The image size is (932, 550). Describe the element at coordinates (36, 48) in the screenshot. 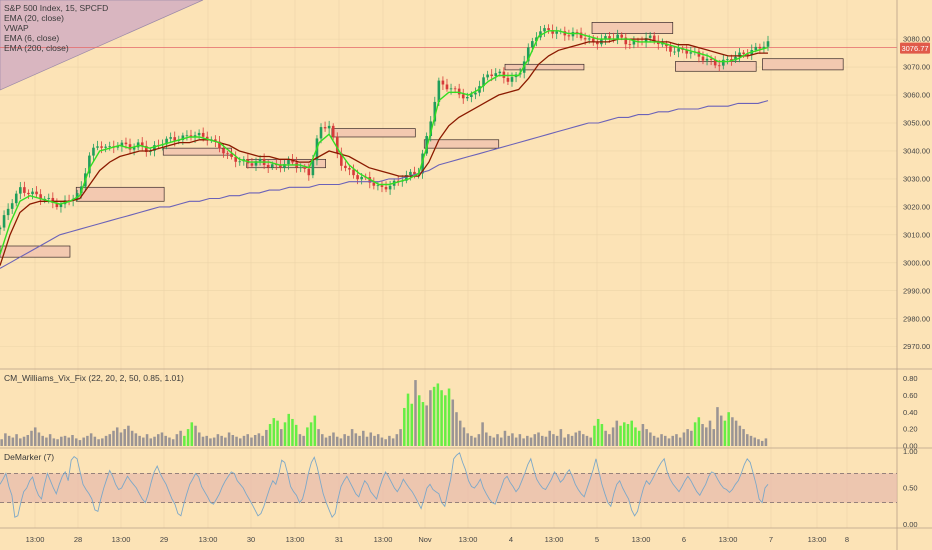

I see `legend-ema-200: EMA (200, close)` at that location.